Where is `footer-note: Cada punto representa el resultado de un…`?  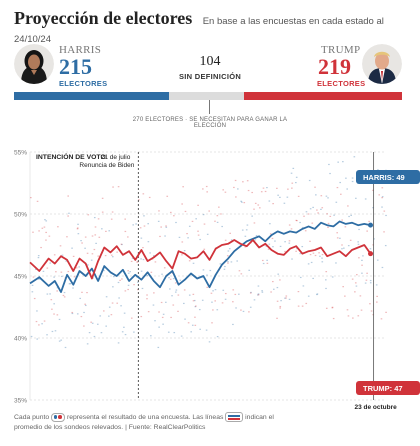 footer-note: Cada punto representa el resultado de un… is located at coordinates (159, 422).